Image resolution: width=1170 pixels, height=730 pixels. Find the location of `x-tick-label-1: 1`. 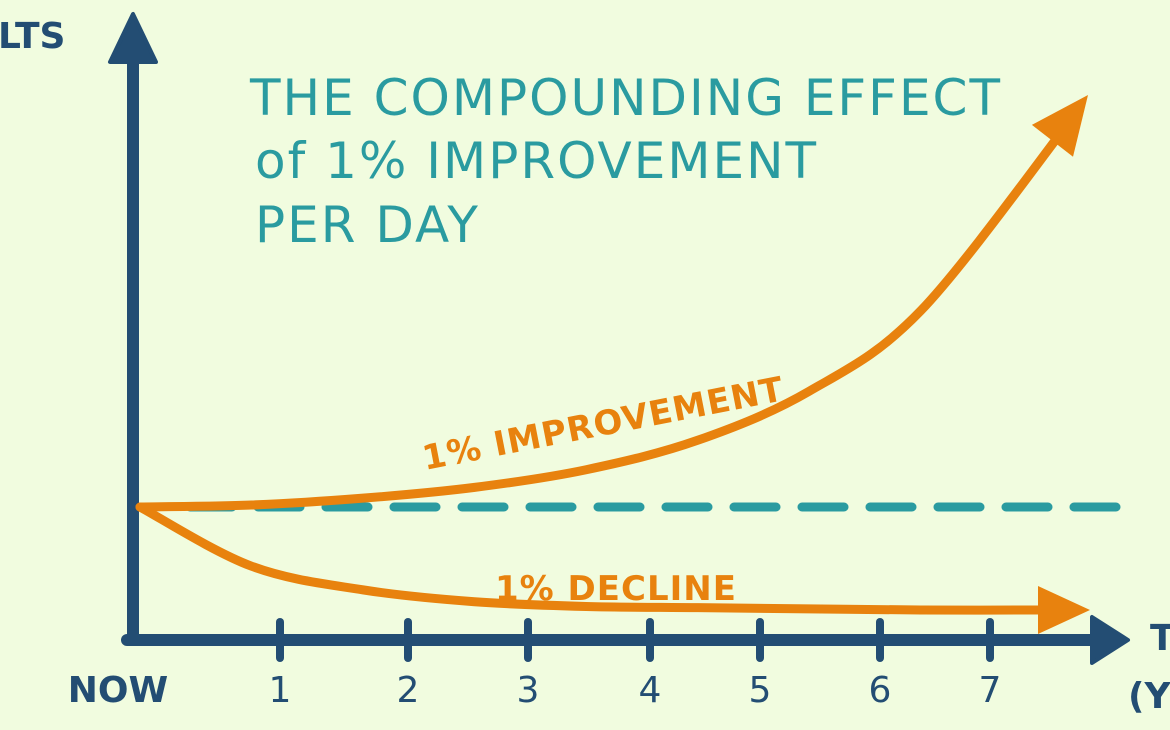

x-tick-label-1: 1 is located at coordinates (280, 690).